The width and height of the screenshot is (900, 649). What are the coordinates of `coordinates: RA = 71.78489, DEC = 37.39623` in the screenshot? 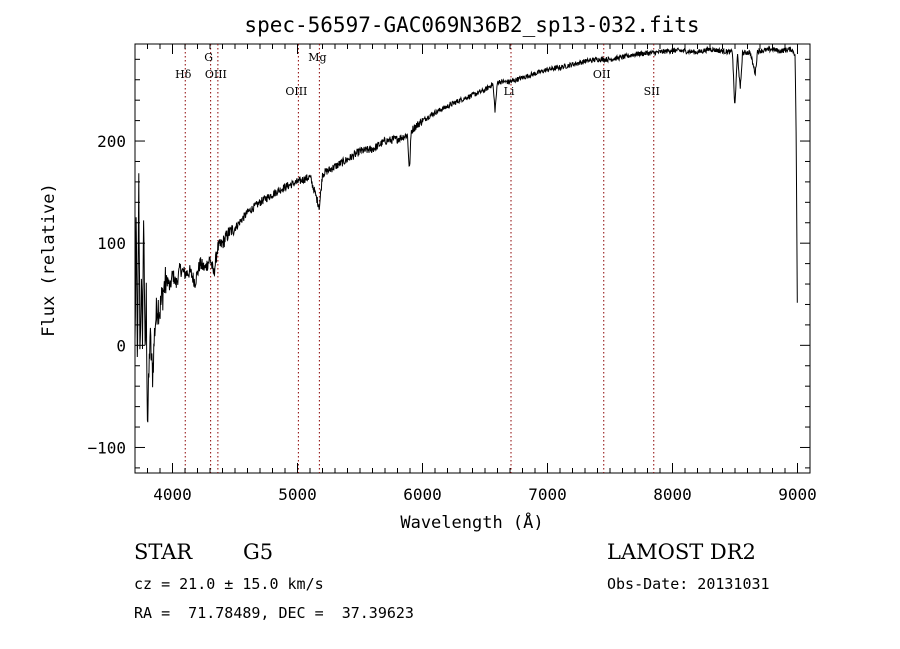 It's located at (274, 613).